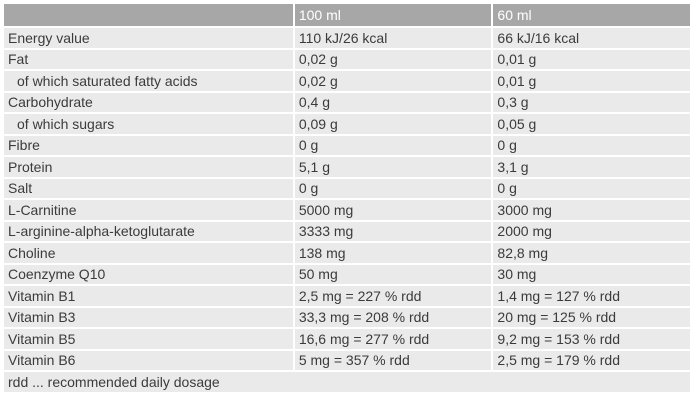  I want to click on value-60ml: 30 mg, so click(591, 274).